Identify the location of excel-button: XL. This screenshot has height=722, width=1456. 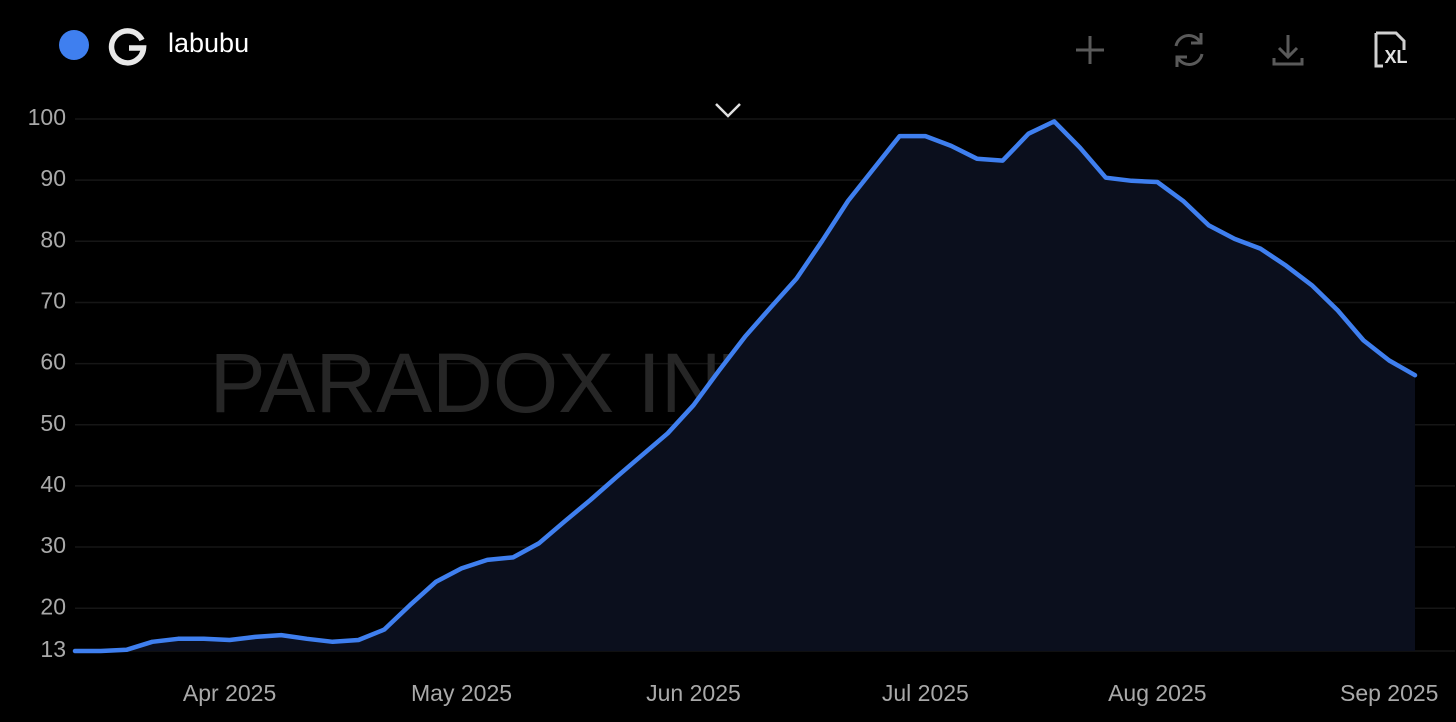
(1391, 49).